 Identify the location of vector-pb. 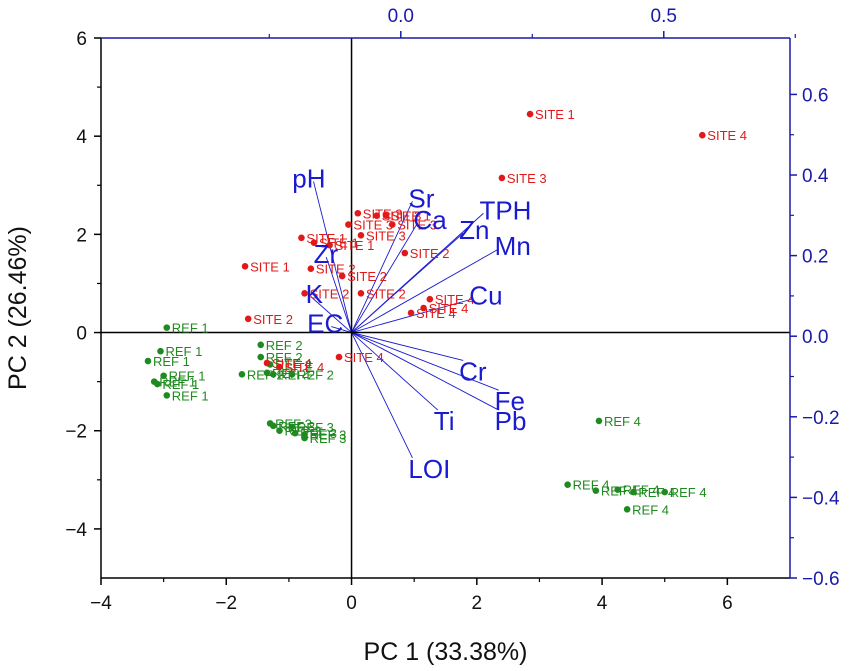
(425, 371).